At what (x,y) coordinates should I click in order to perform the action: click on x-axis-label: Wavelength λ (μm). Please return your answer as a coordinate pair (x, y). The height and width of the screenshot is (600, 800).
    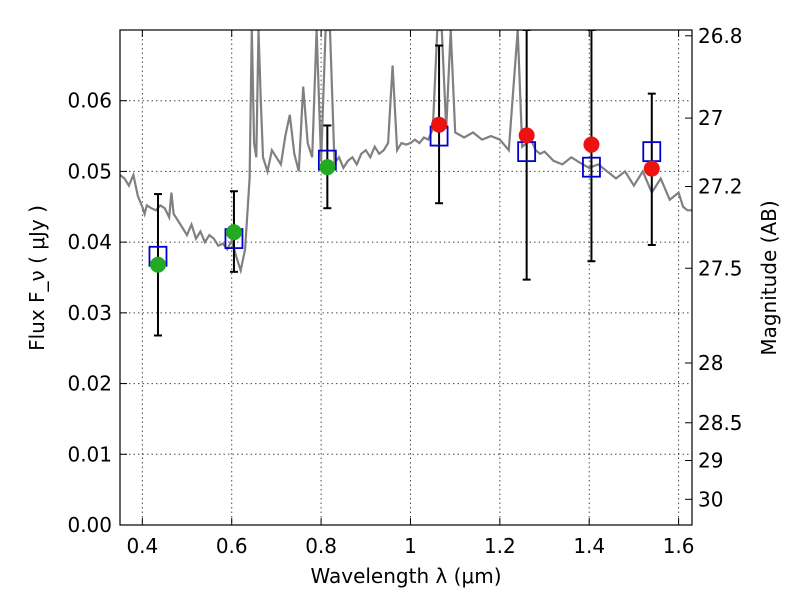
    Looking at the image, I should click on (405, 576).